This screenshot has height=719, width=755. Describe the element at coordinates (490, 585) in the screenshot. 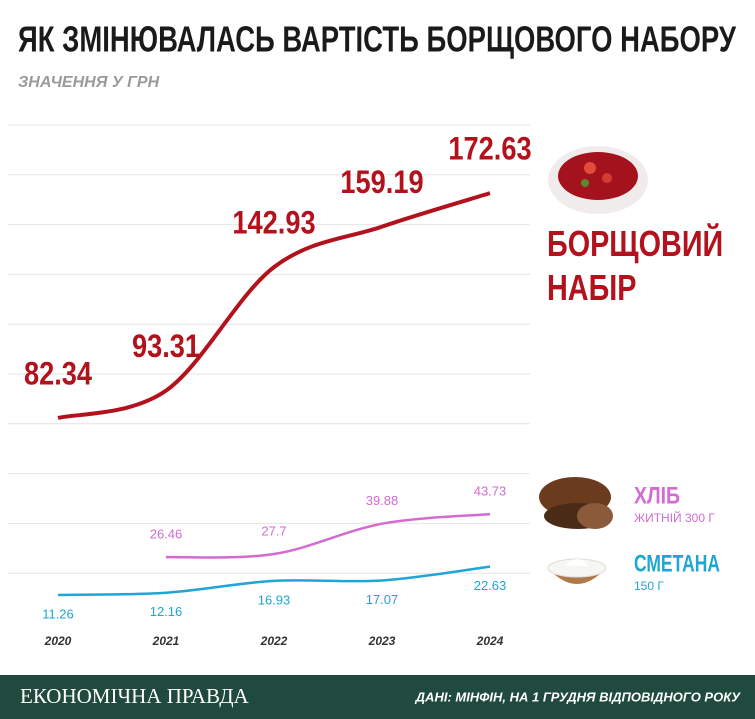

I see `value-label: 22.63` at that location.